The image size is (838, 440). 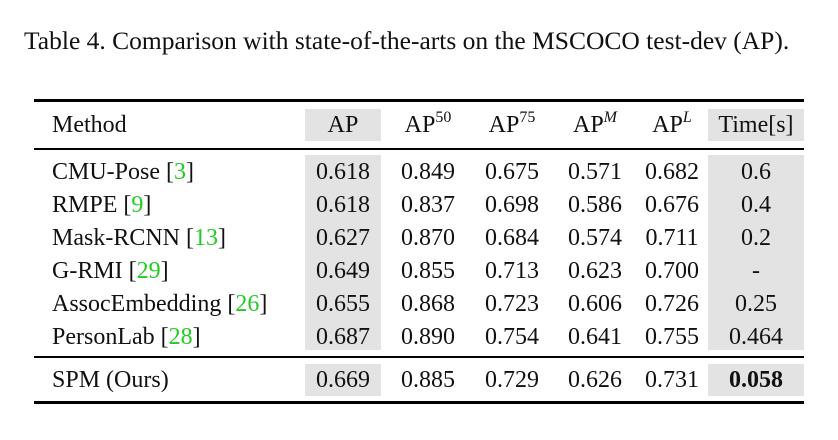 I want to click on cell-ap75: 0.754, so click(x=512, y=337).